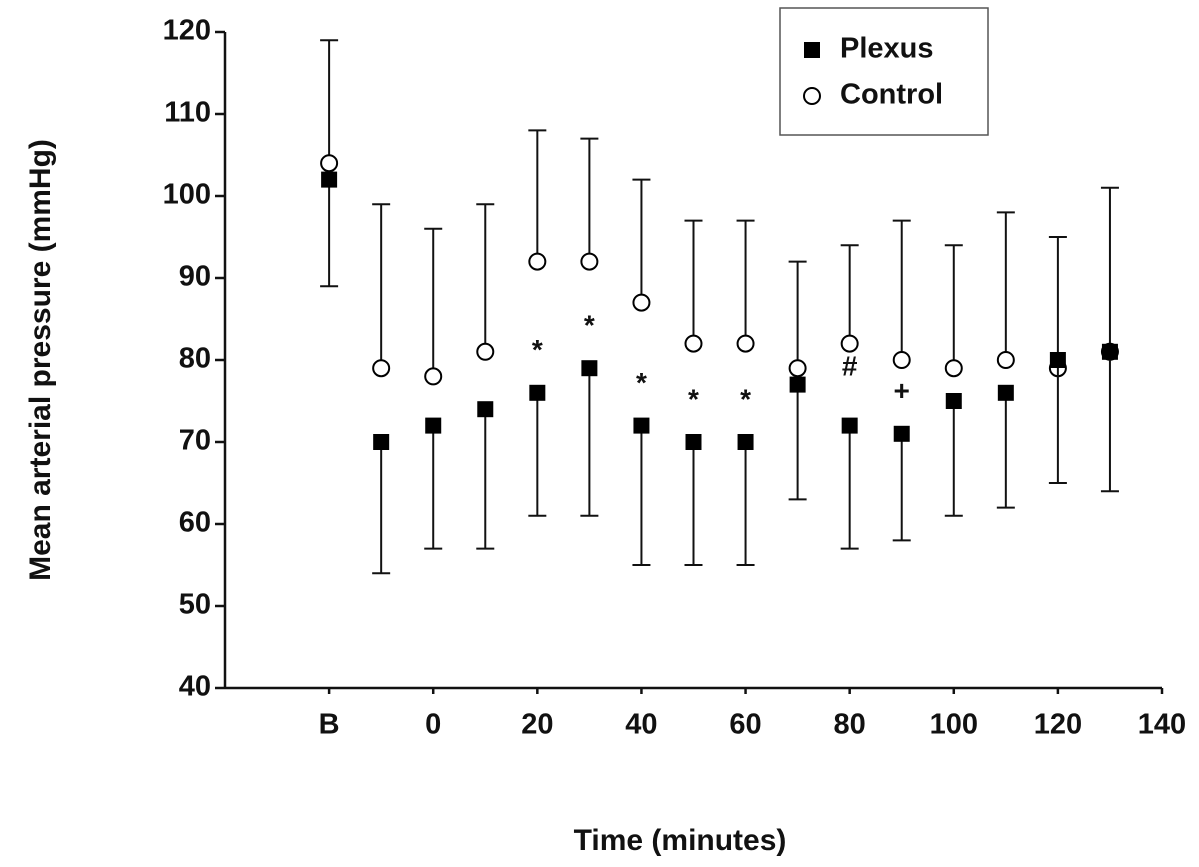  What do you see at coordinates (680, 840) in the screenshot?
I see `x-axis-label: Time (minutes)` at bounding box center [680, 840].